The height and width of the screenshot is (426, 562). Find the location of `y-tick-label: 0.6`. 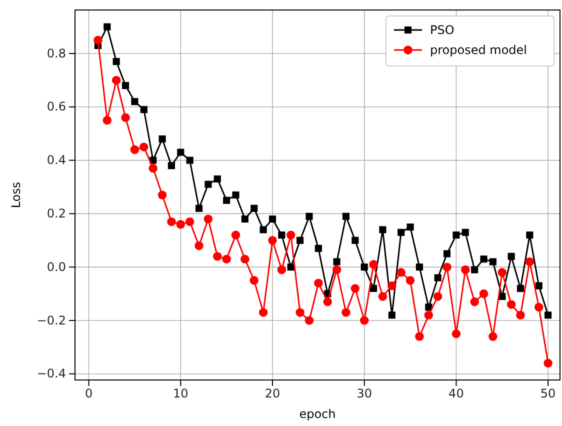

y-tick-label: 0.6 is located at coordinates (56, 107).